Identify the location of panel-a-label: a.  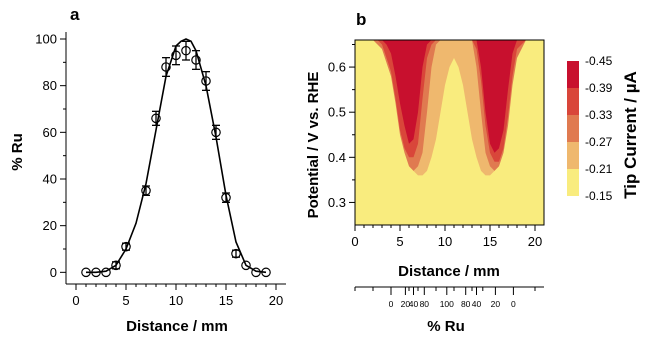
(75, 14).